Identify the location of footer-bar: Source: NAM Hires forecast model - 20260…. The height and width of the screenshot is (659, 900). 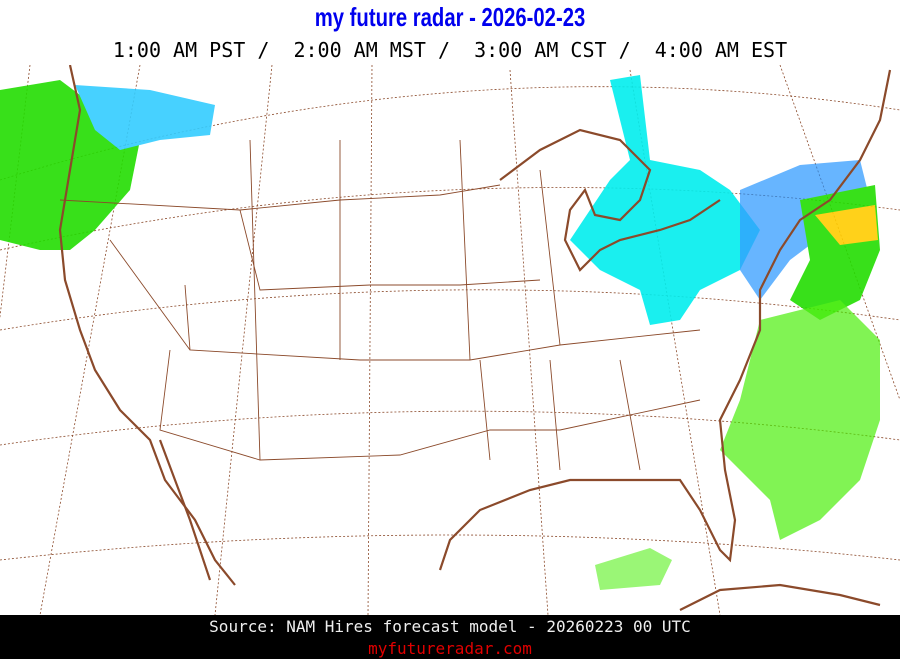
(450, 637).